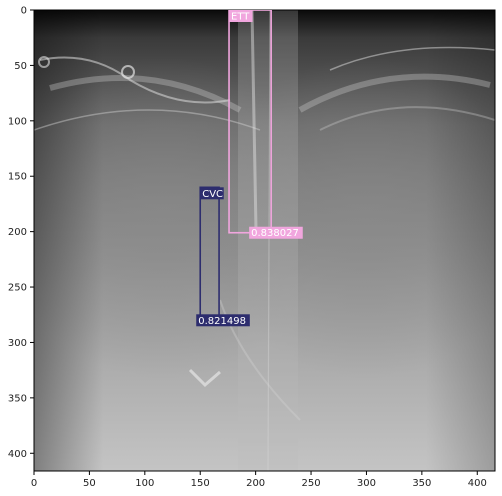 The height and width of the screenshot is (496, 502). What do you see at coordinates (89, 483) in the screenshot?
I see `x-tick-label: 50` at bounding box center [89, 483].